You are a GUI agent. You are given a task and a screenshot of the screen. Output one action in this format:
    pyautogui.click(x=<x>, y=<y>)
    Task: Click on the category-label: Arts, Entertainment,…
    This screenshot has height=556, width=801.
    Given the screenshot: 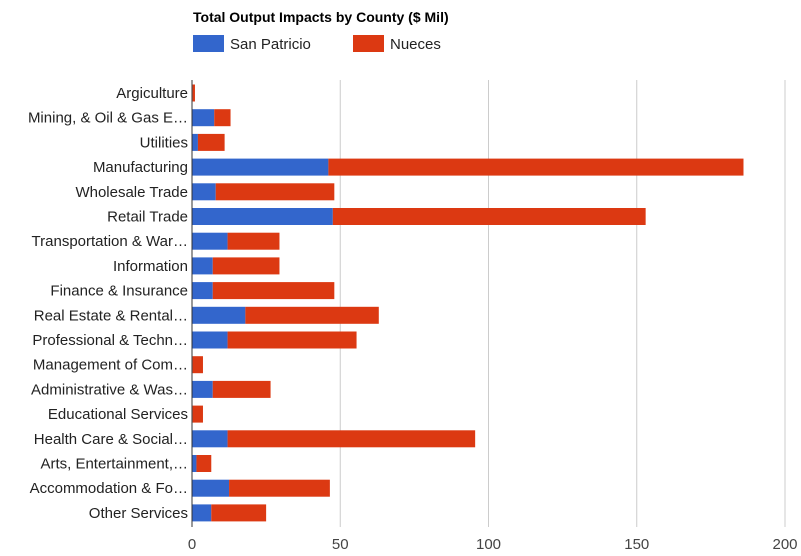 What is the action you would take?
    pyautogui.click(x=114, y=464)
    